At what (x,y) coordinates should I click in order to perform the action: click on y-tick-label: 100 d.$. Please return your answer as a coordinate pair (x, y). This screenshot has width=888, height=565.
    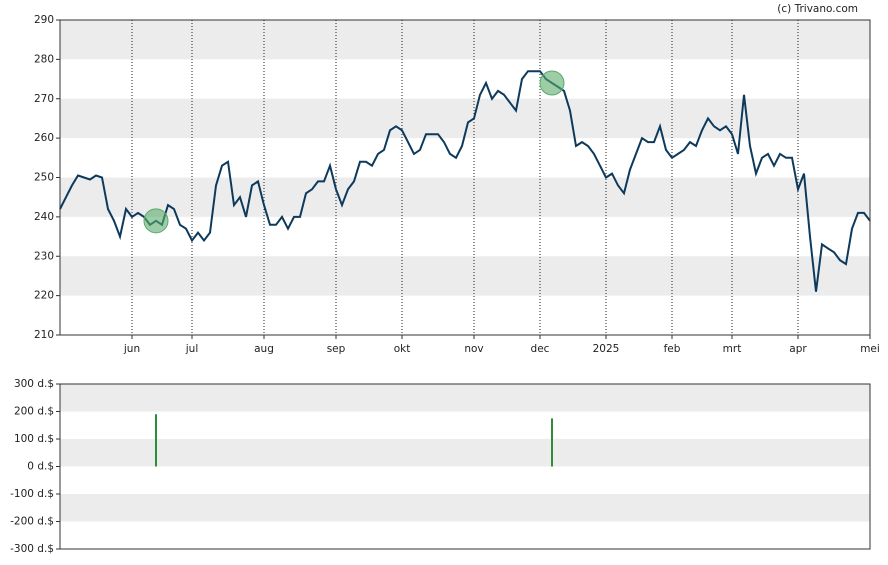
    Looking at the image, I should click on (34, 439).